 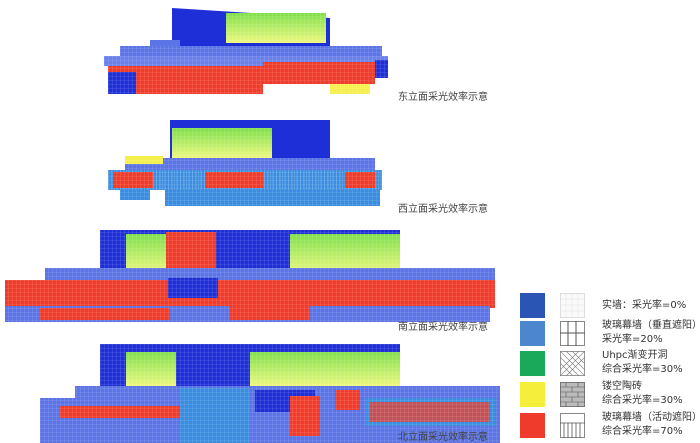 What do you see at coordinates (572, 305) in the screenshot?
I see `blank-pattern-icon` at bounding box center [572, 305].